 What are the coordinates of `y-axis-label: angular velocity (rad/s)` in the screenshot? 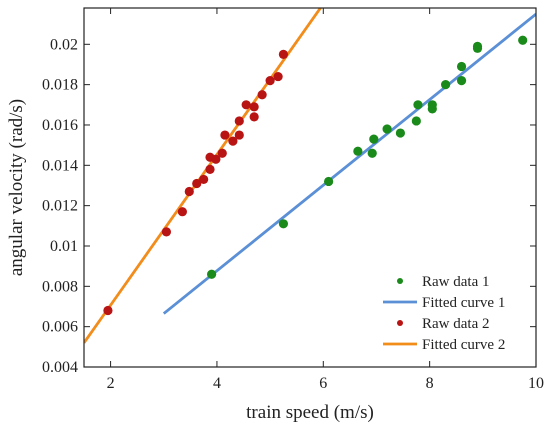 It's located at (16, 187).